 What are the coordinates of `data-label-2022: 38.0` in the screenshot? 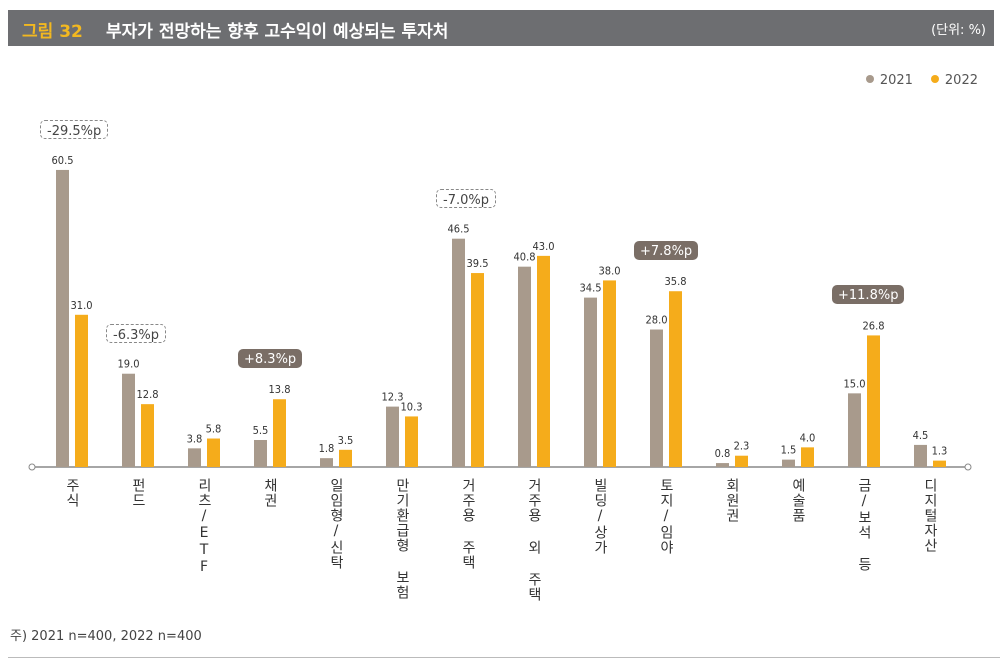 It's located at (609, 270).